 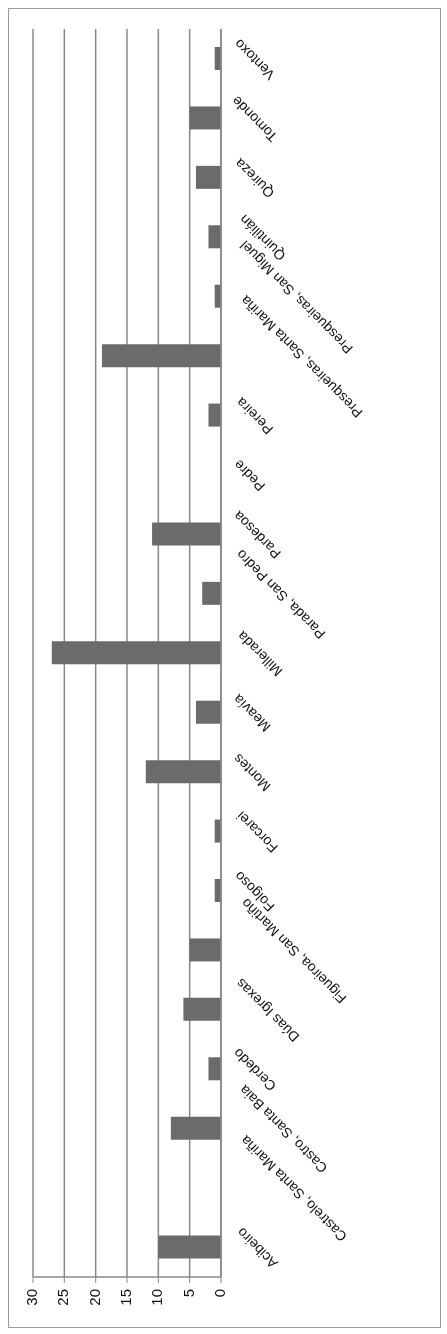 What do you see at coordinates (31, 1297) in the screenshot?
I see `x-tick-label: 30` at bounding box center [31, 1297].